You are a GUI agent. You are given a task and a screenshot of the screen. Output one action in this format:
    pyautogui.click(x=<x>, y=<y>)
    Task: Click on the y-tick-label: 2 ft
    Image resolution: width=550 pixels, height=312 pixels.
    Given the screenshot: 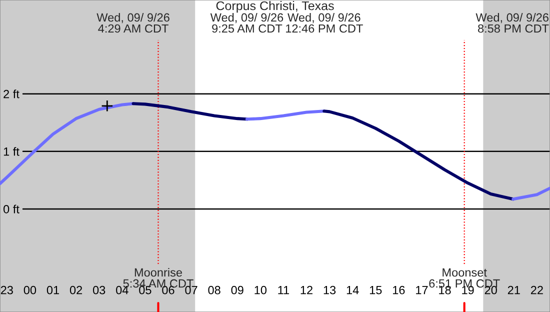 What is the action you would take?
    pyautogui.click(x=12, y=94)
    